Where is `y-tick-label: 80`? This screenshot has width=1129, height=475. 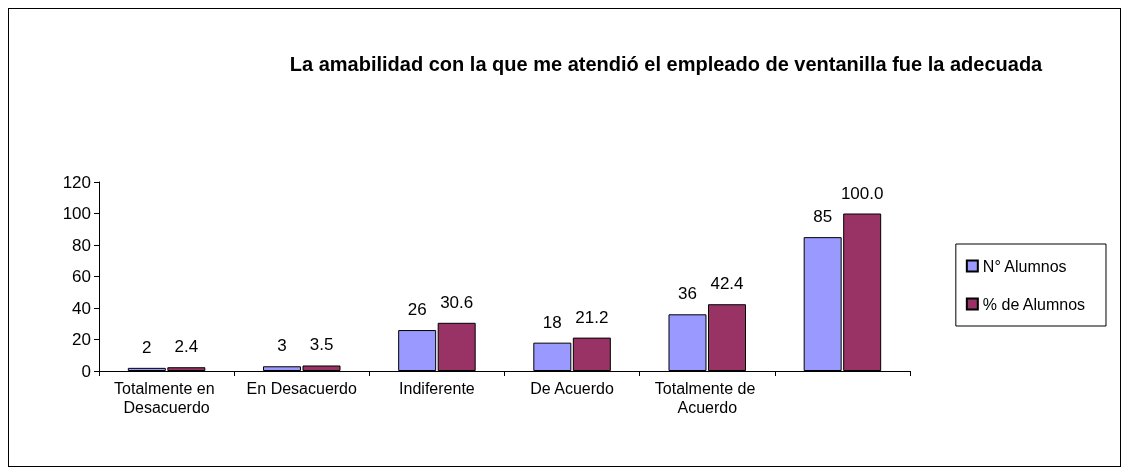
y-tick-label: 80 is located at coordinates (81, 245).